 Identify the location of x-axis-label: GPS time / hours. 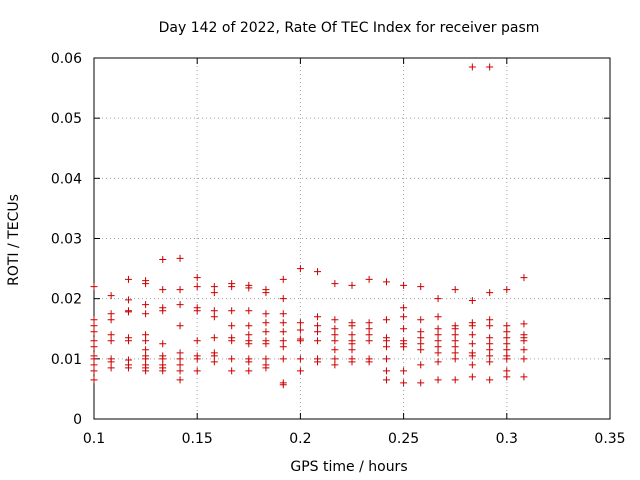
(348, 467).